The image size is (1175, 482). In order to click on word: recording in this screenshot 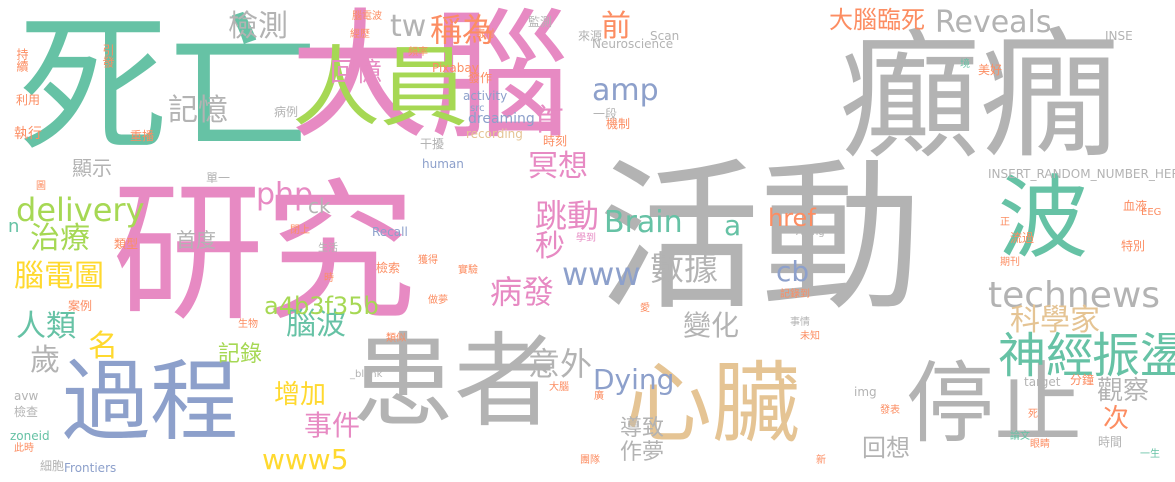, I will do `click(494, 134)`.